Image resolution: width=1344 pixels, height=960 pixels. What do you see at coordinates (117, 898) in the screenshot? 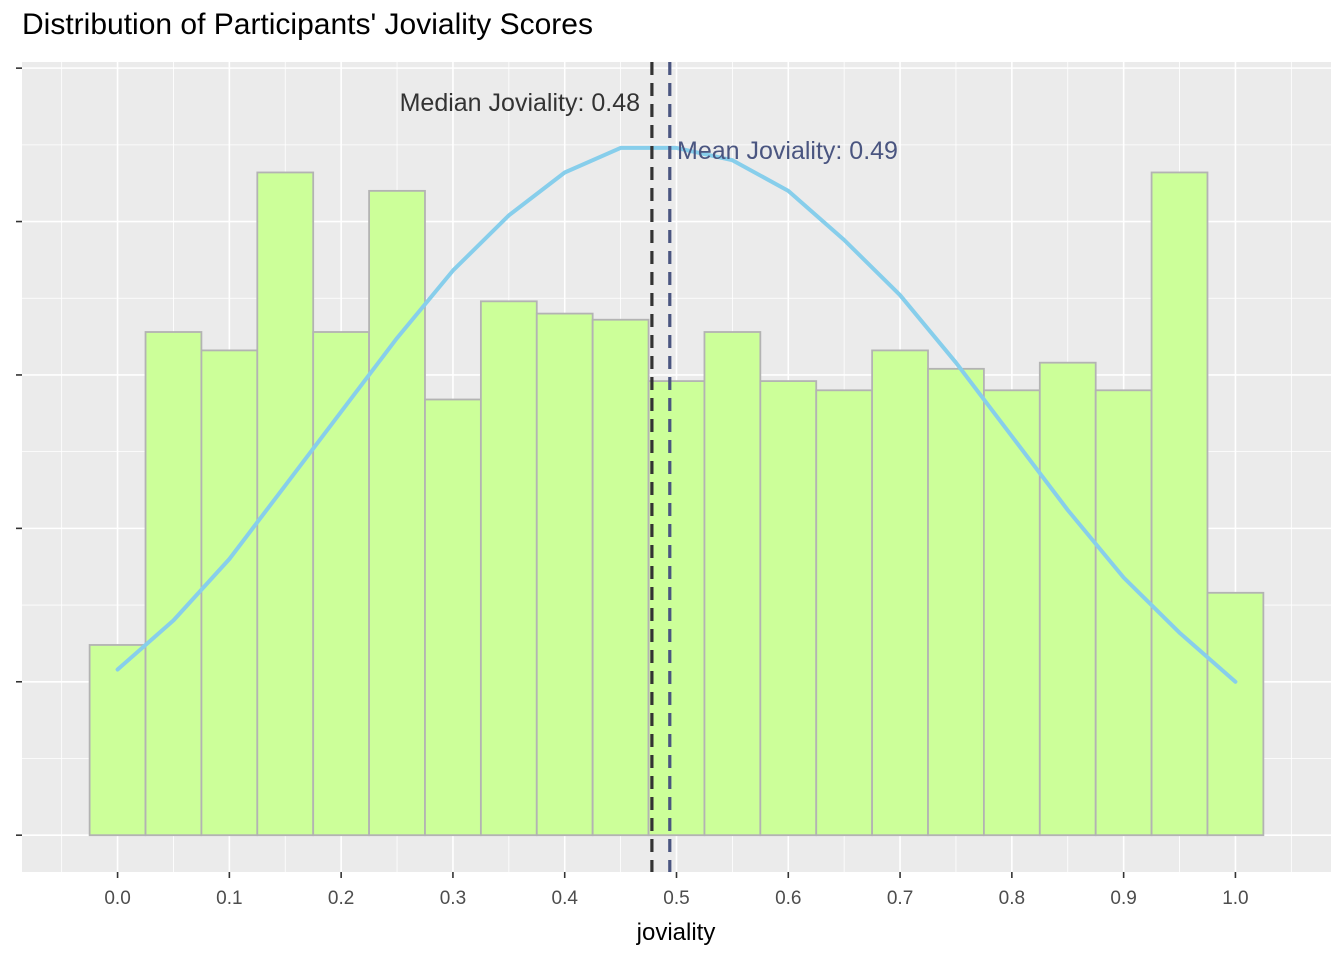
I see `x-tick-label: 0.0` at bounding box center [117, 898].